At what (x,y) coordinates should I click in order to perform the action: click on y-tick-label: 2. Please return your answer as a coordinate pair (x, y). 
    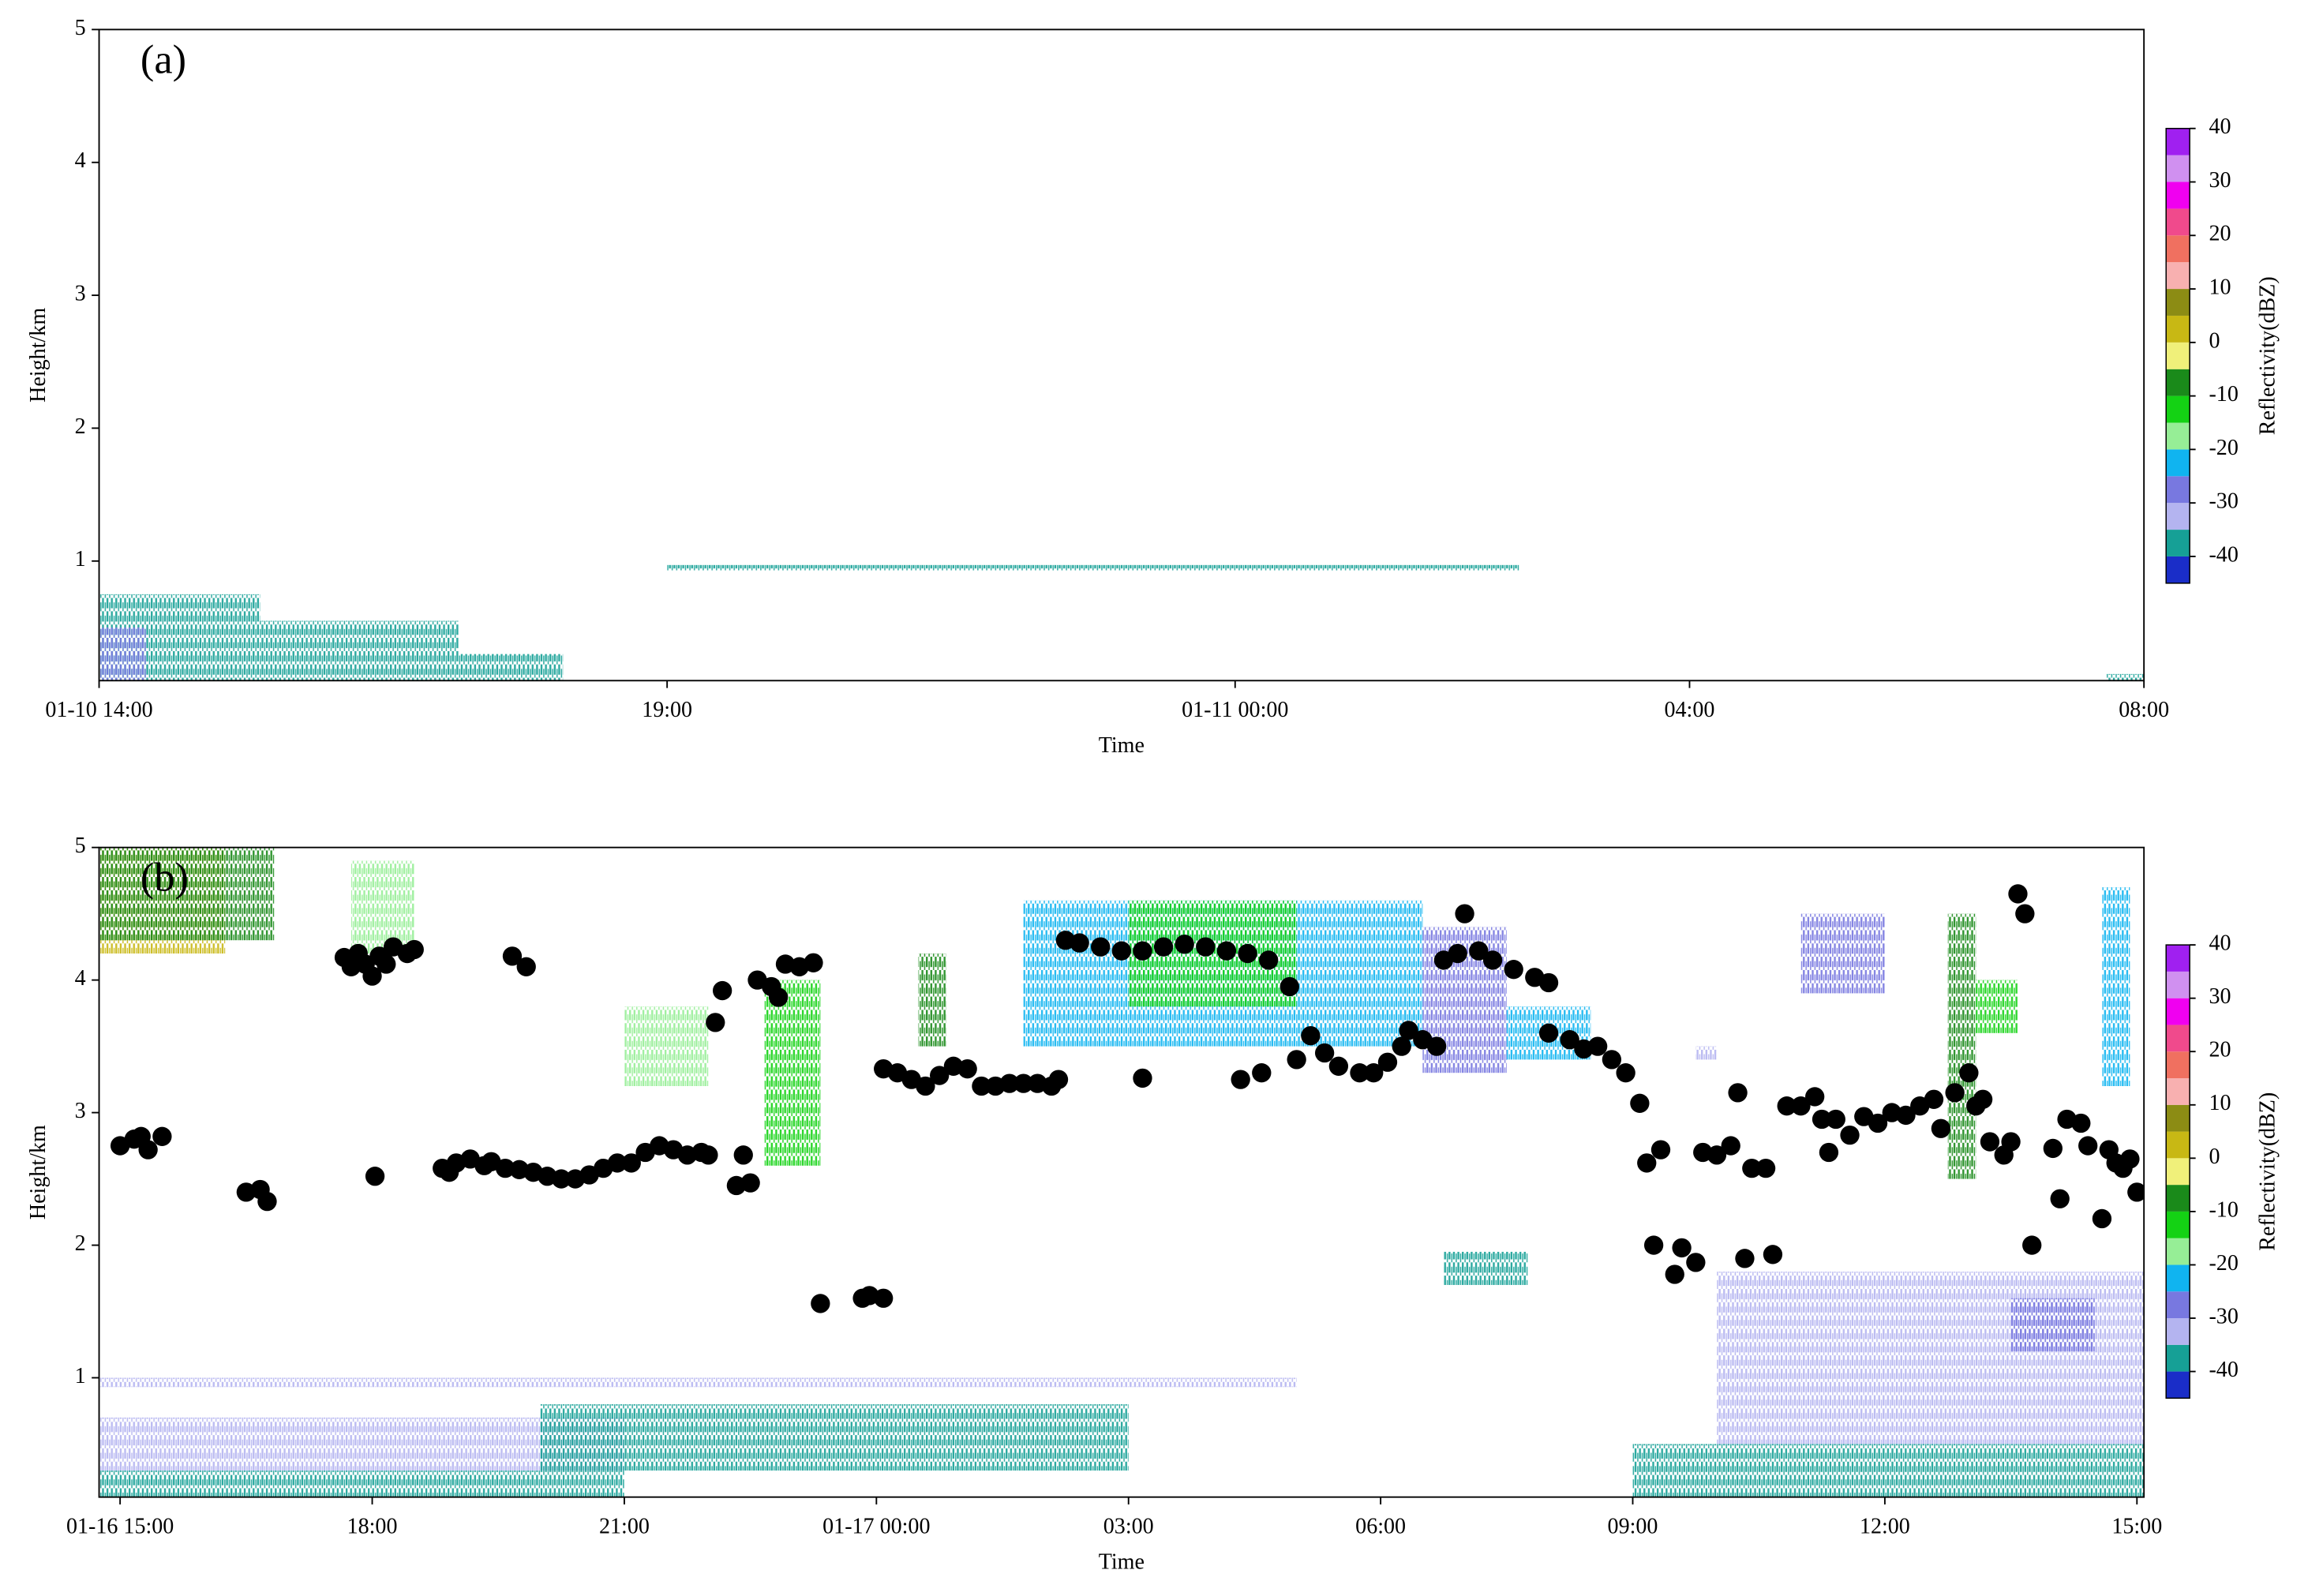
    Looking at the image, I should click on (80, 427).